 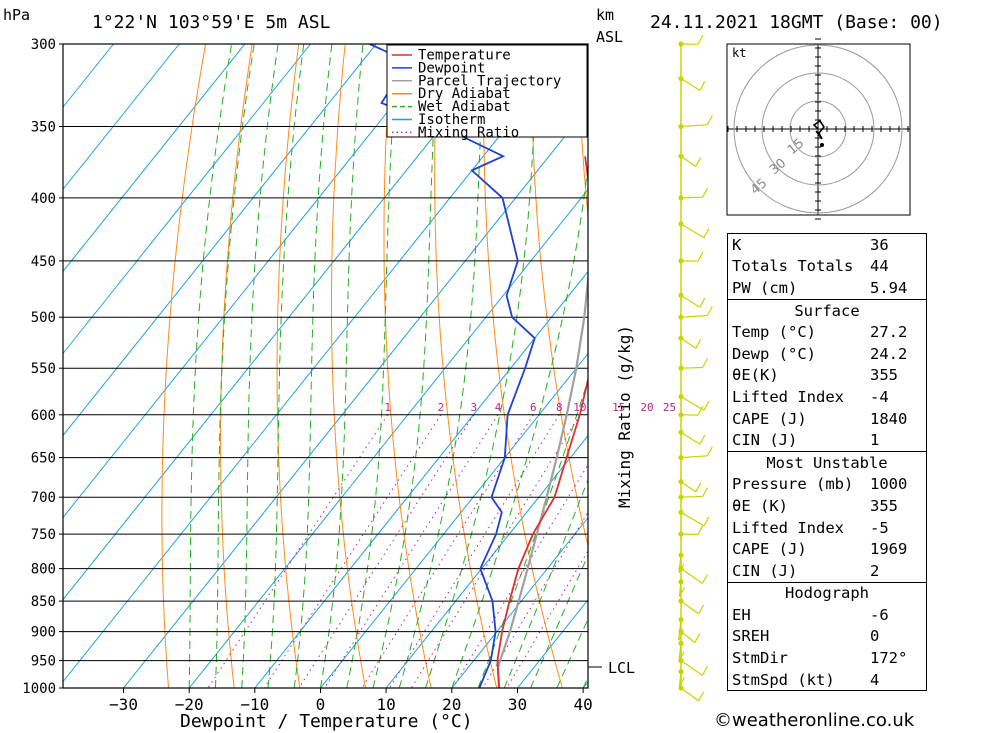 I want to click on pressure-tick-label: 900, so click(x=43, y=633).